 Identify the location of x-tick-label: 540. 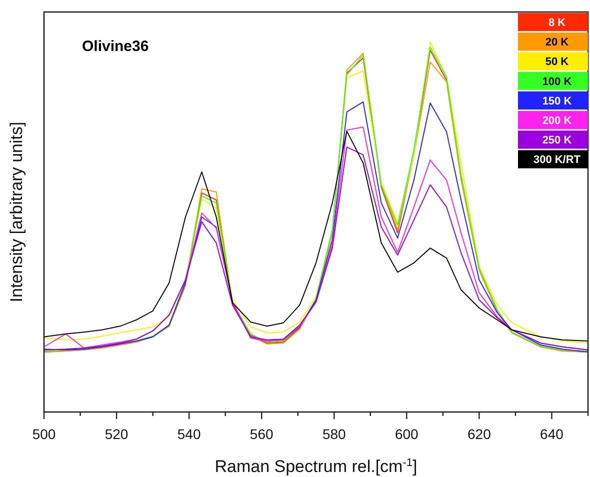
(189, 434).